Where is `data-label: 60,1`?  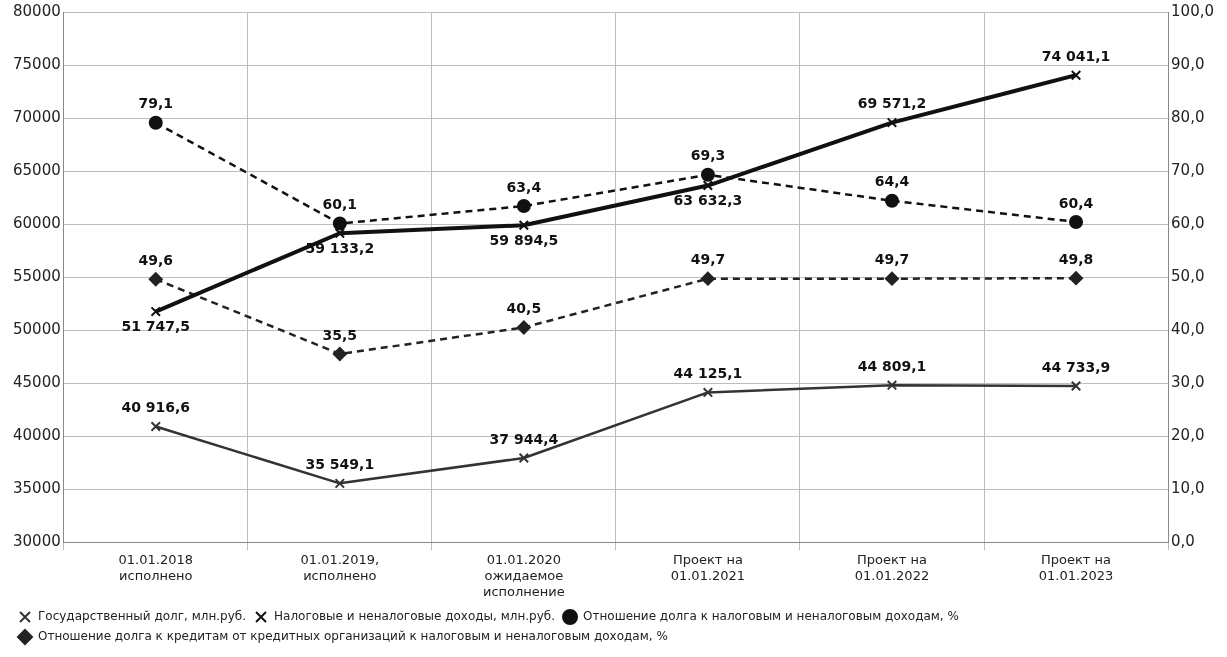 data-label: 60,1 is located at coordinates (340, 204).